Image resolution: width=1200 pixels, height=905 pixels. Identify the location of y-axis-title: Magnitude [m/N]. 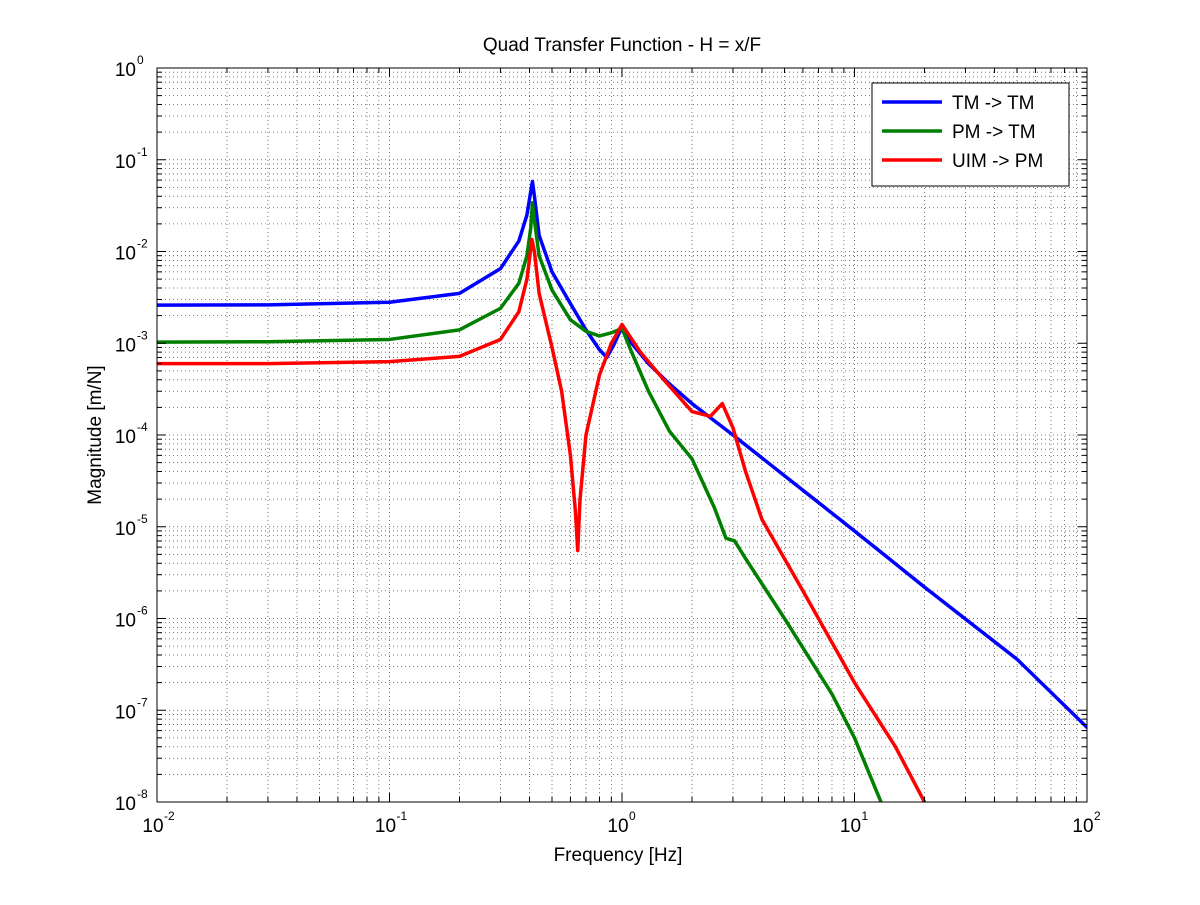
(95, 434).